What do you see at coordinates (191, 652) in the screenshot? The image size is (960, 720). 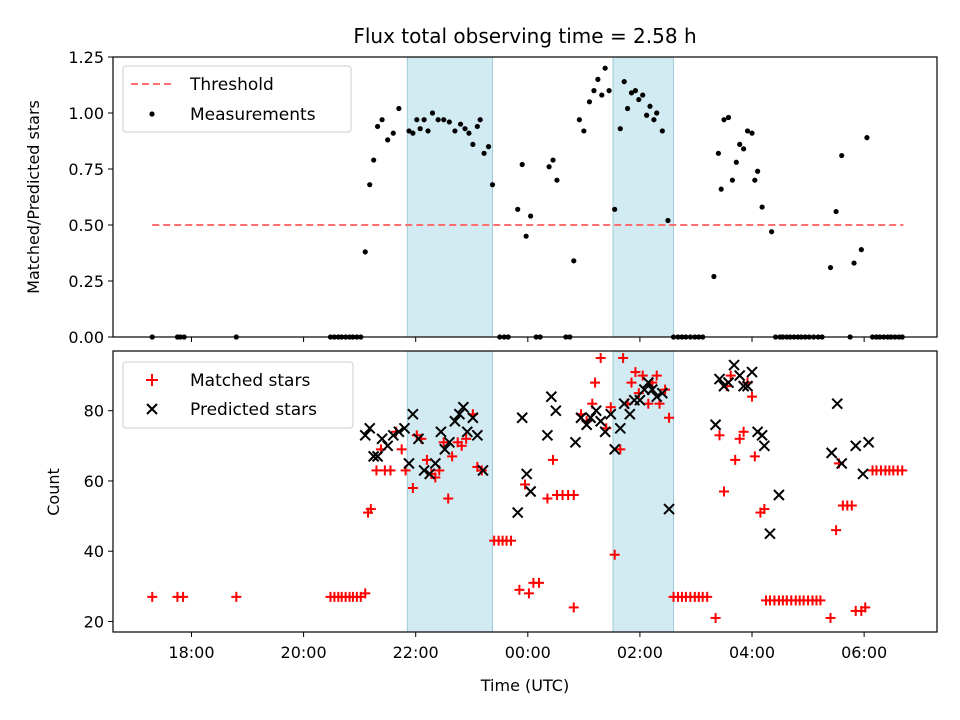 I see `x-tick-label: 18:00` at bounding box center [191, 652].